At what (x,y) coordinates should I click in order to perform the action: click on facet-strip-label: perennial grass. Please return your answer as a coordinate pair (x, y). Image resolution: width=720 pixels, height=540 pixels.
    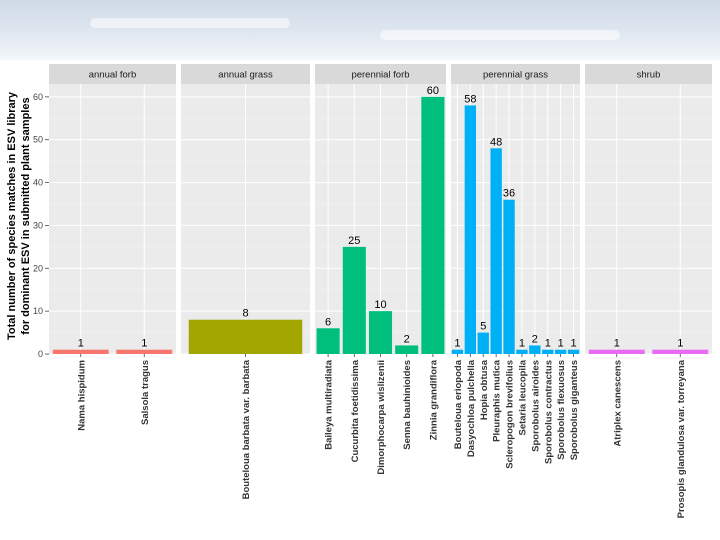
    Looking at the image, I should click on (515, 75).